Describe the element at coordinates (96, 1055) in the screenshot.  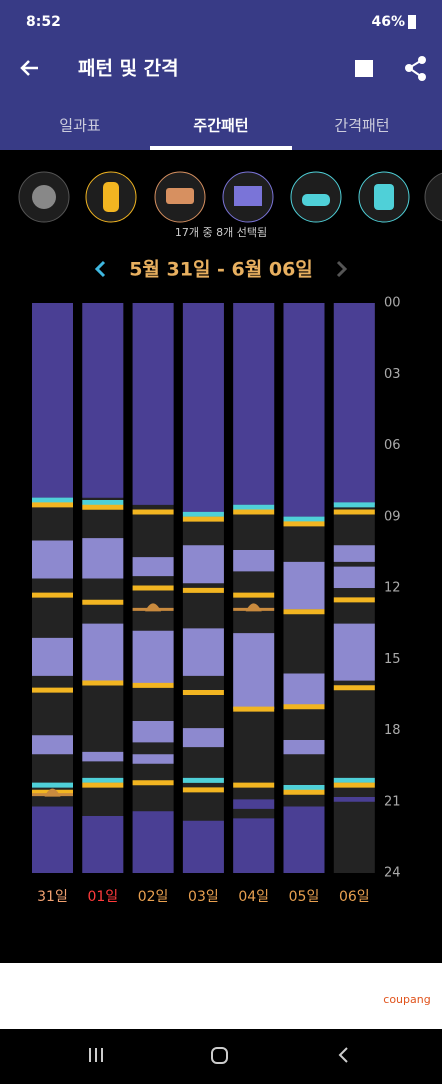
I see `nav-recent` at that location.